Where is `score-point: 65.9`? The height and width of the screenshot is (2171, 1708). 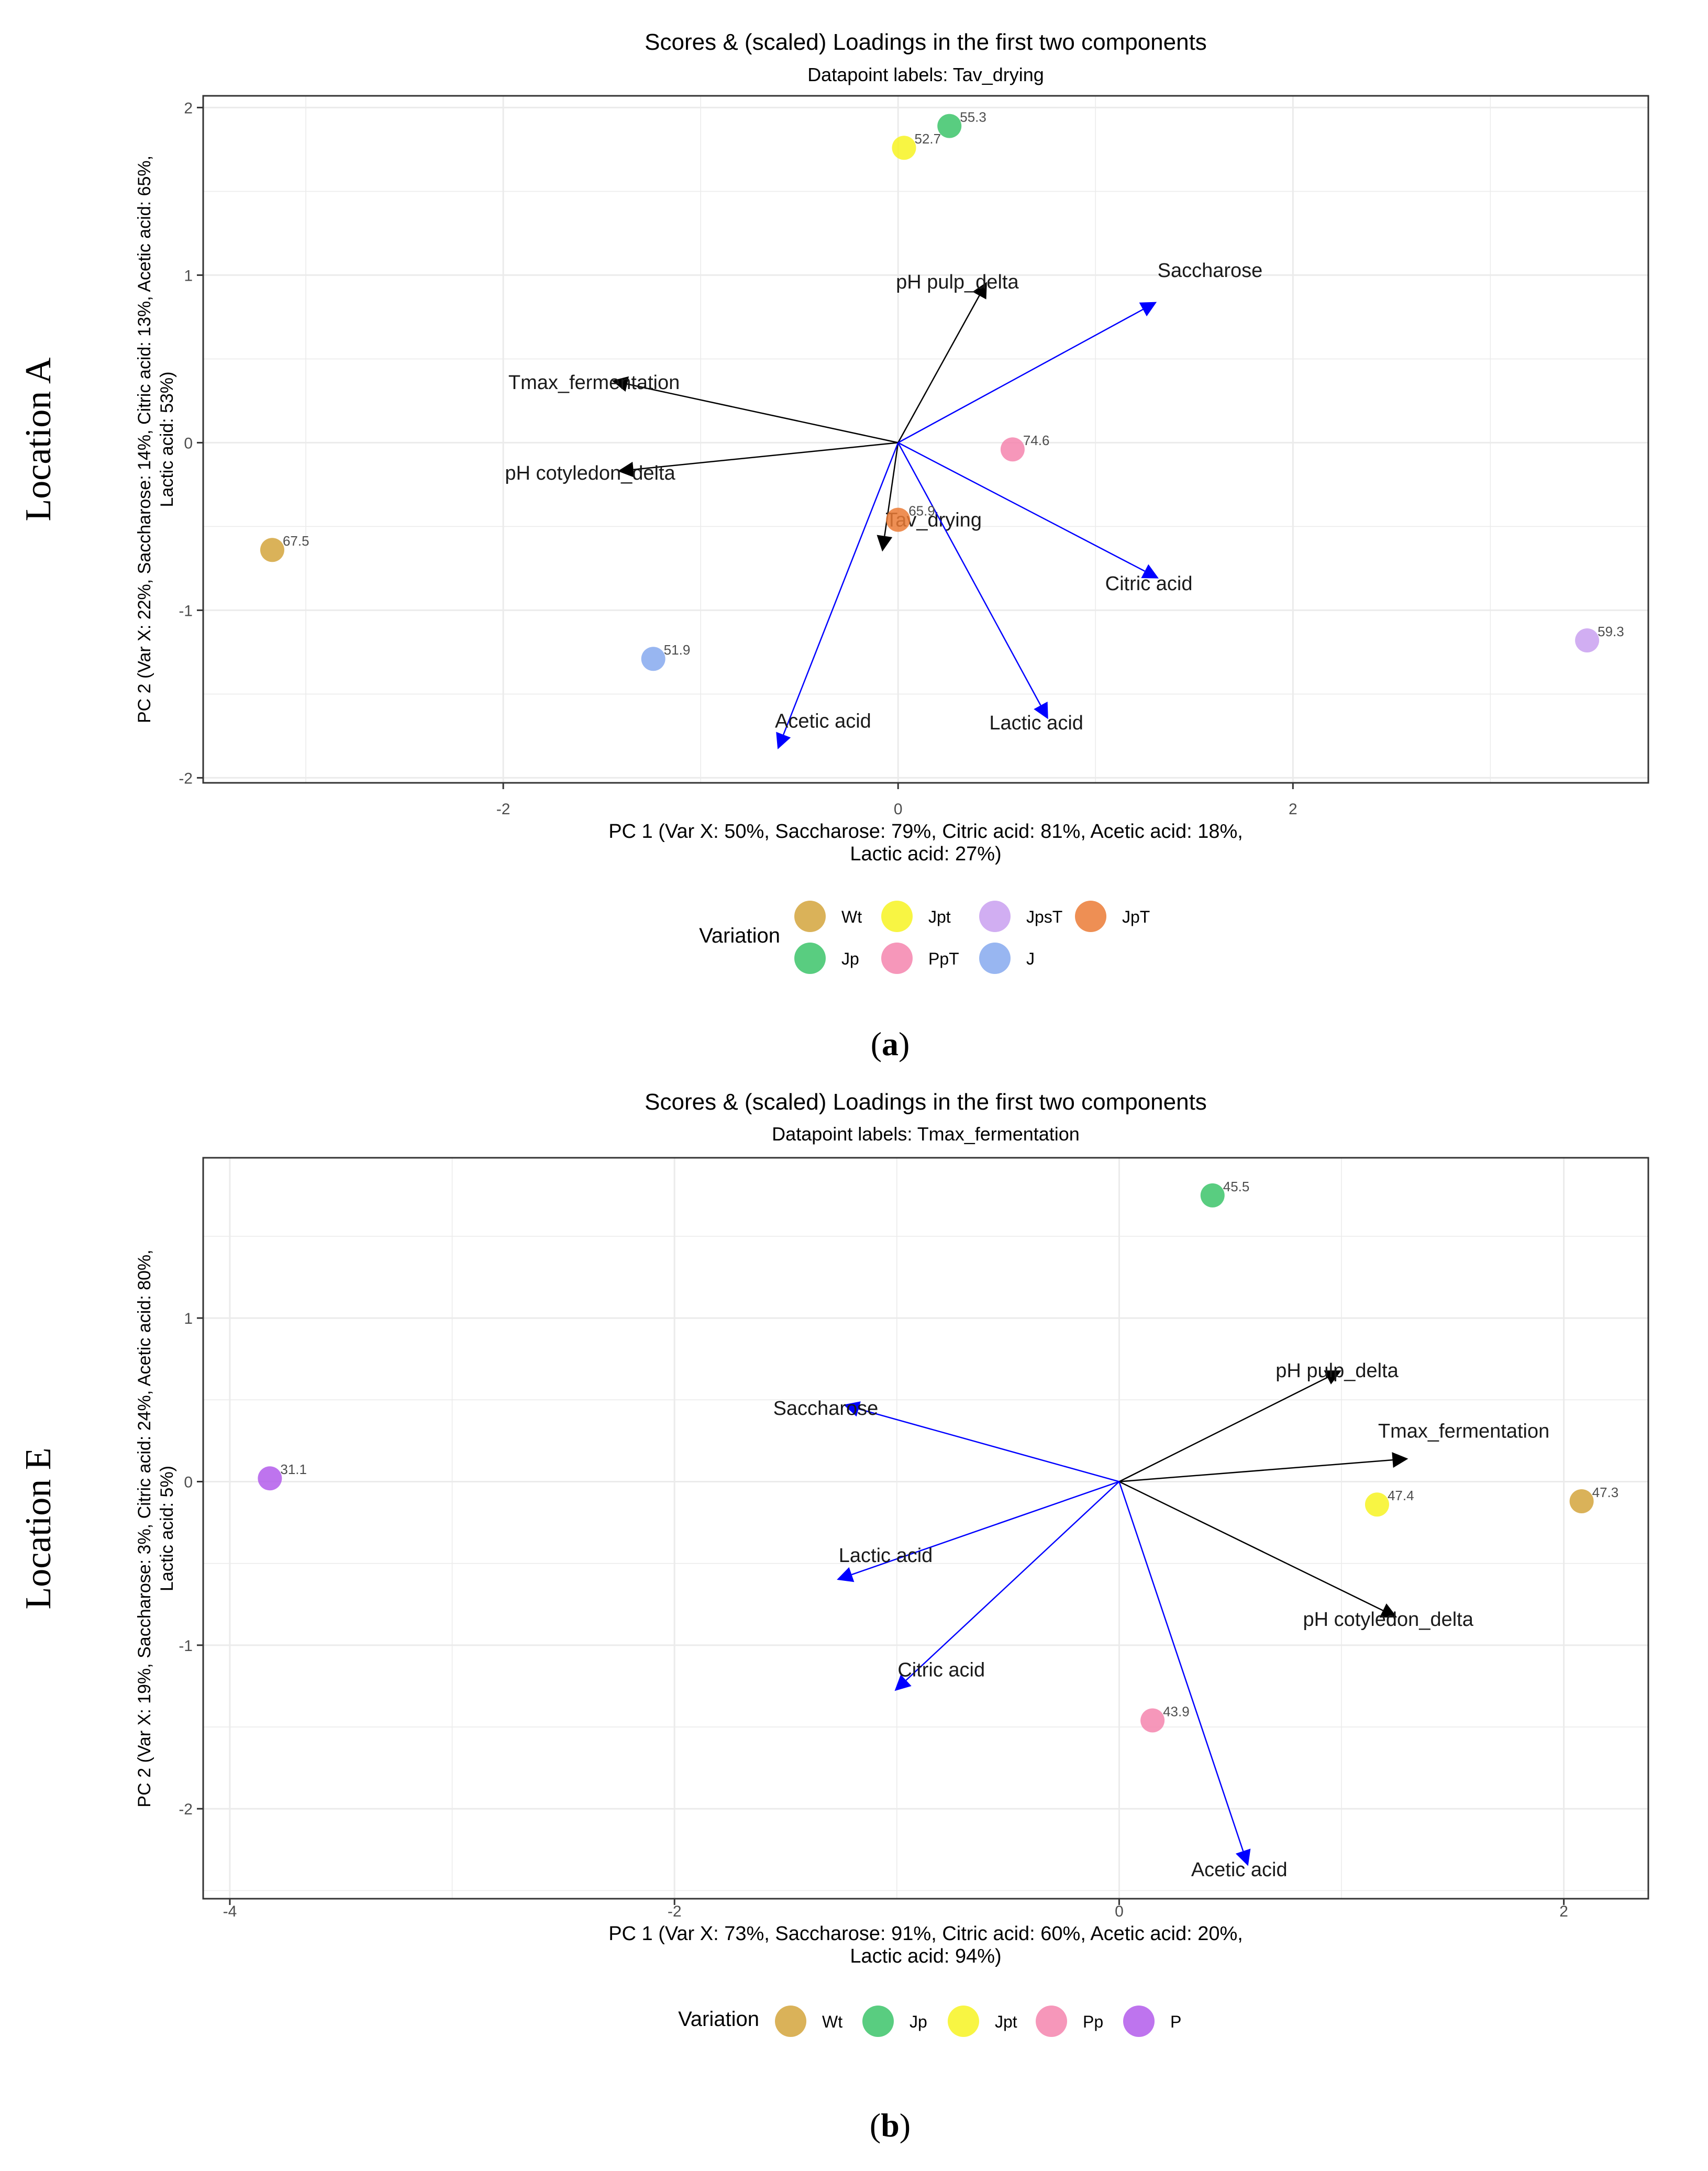
score-point: 65.9 is located at coordinates (910, 517).